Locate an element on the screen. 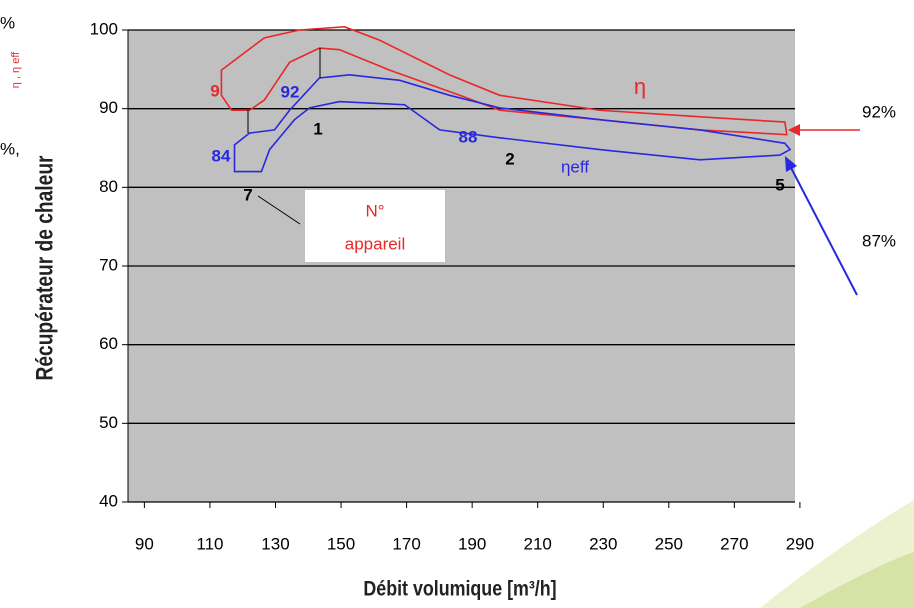 Image resolution: width=914 pixels, height=608 pixels. x-tick-label: 290 is located at coordinates (800, 543).